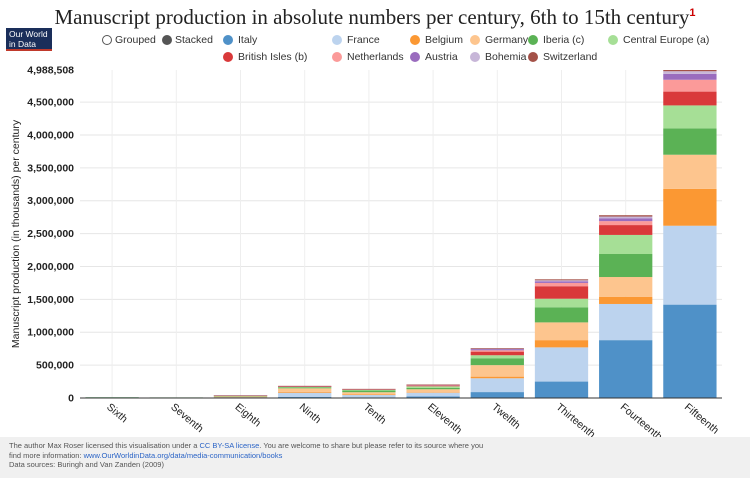 This screenshot has width=750, height=478. I want to click on y-tick-label: 2,000,000, so click(50, 267).